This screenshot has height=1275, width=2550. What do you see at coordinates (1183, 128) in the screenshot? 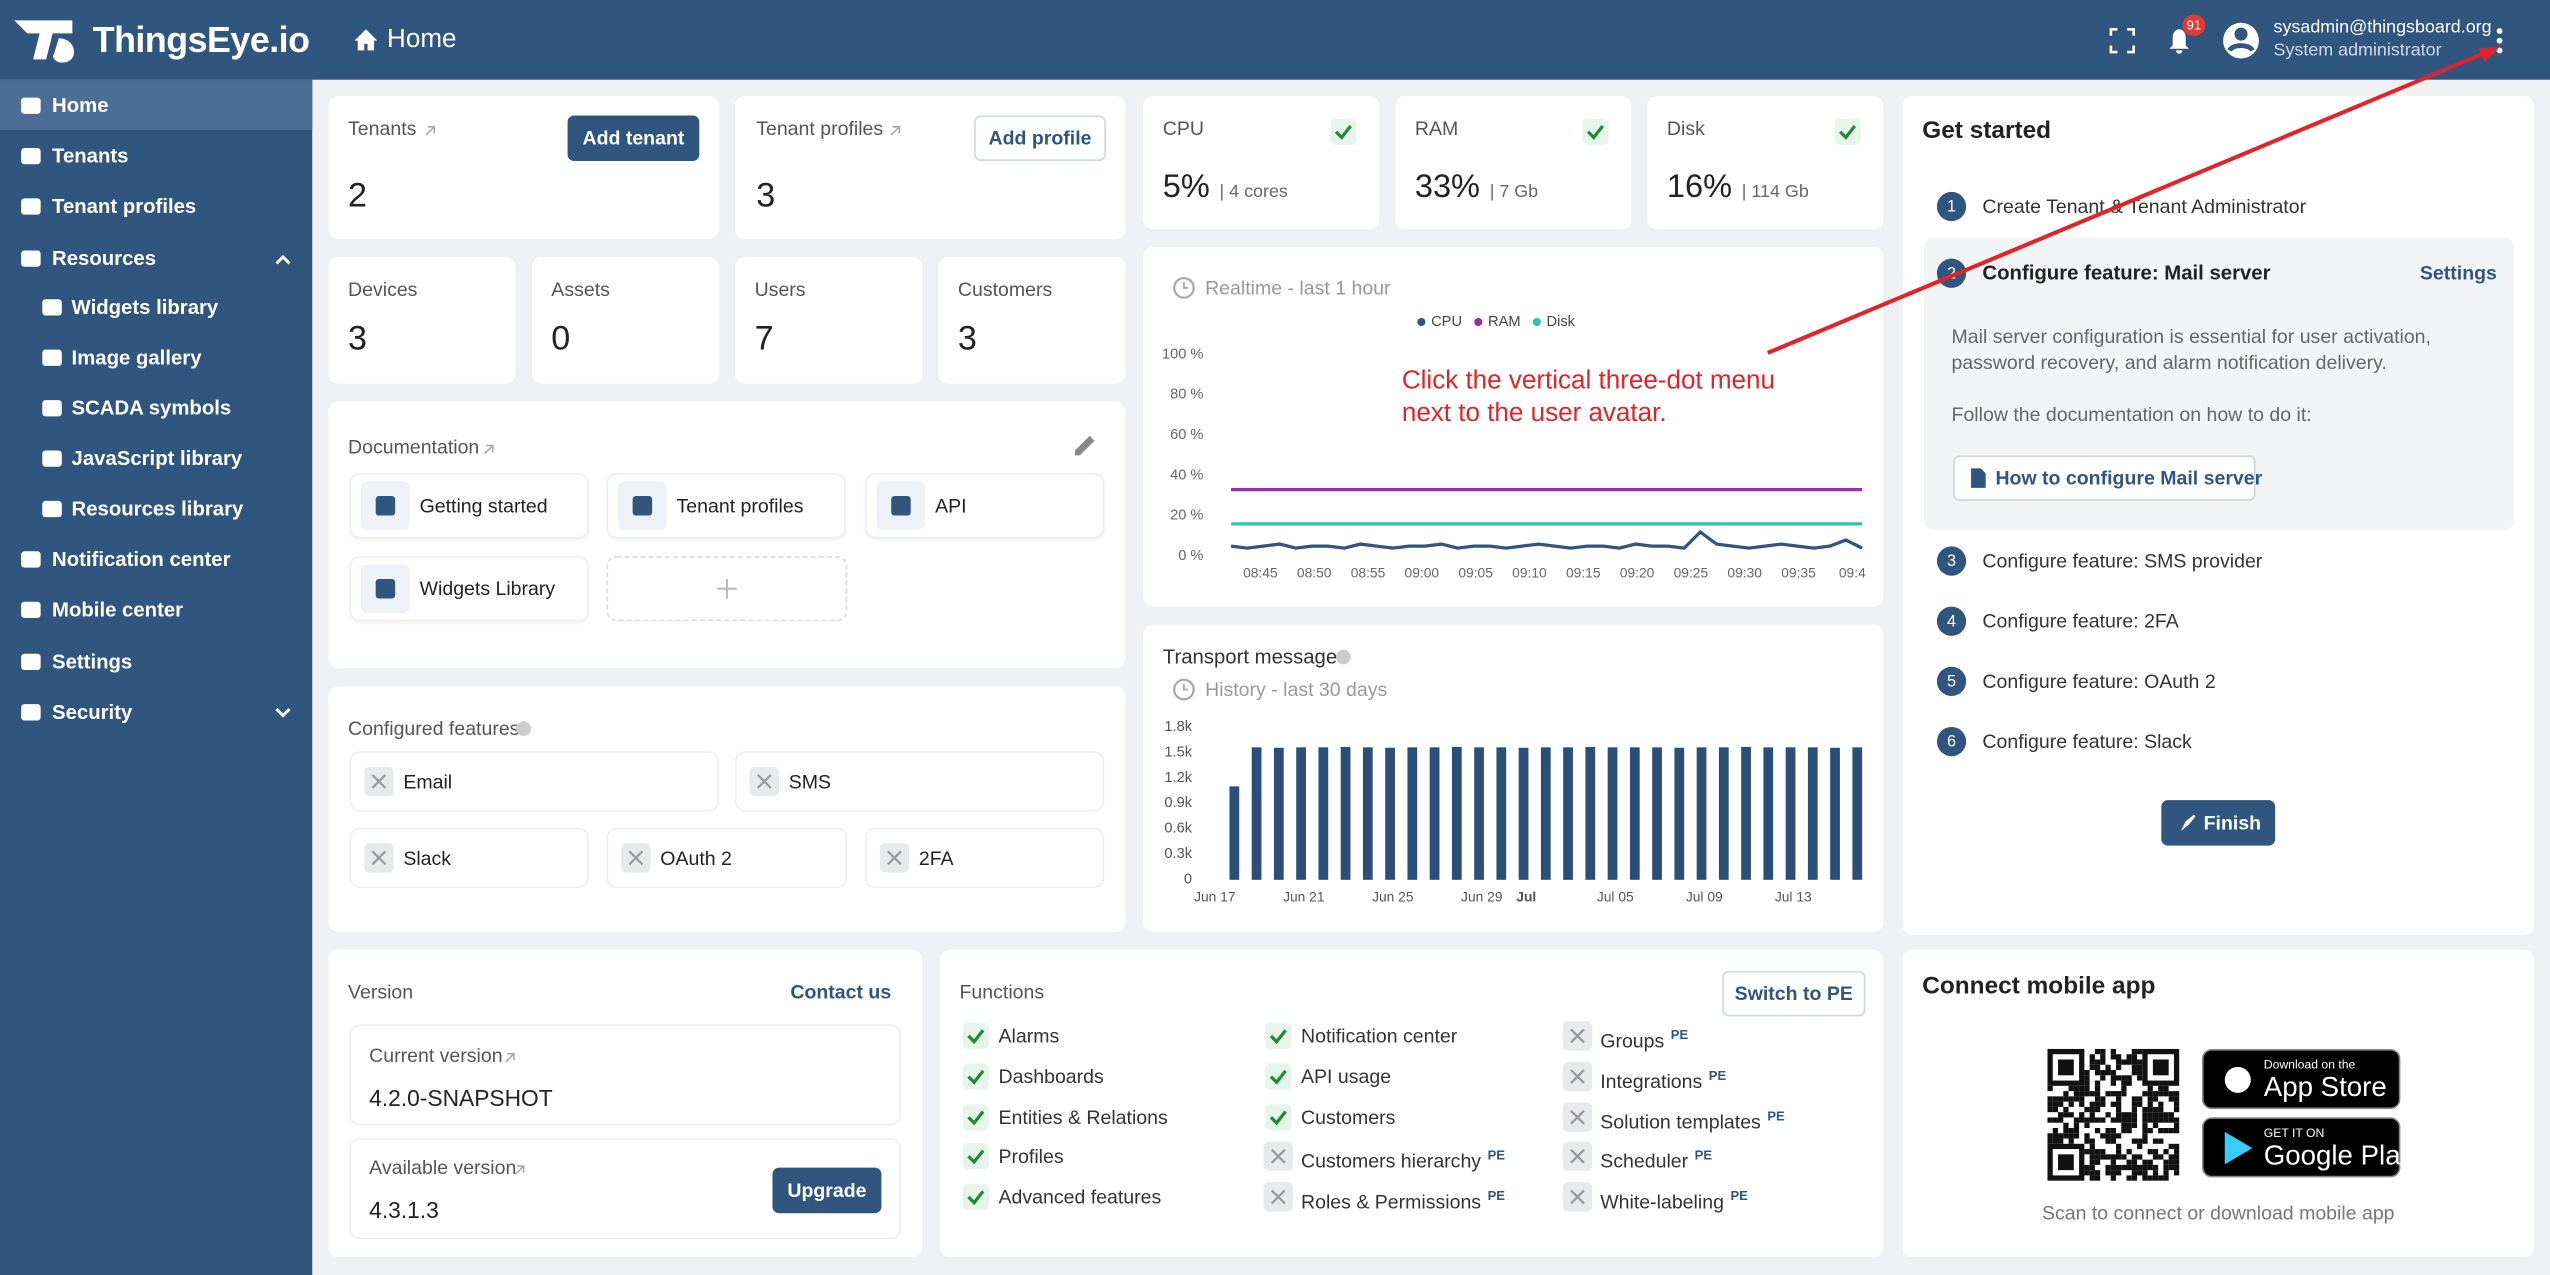
I see `system-label: CPU` at bounding box center [1183, 128].